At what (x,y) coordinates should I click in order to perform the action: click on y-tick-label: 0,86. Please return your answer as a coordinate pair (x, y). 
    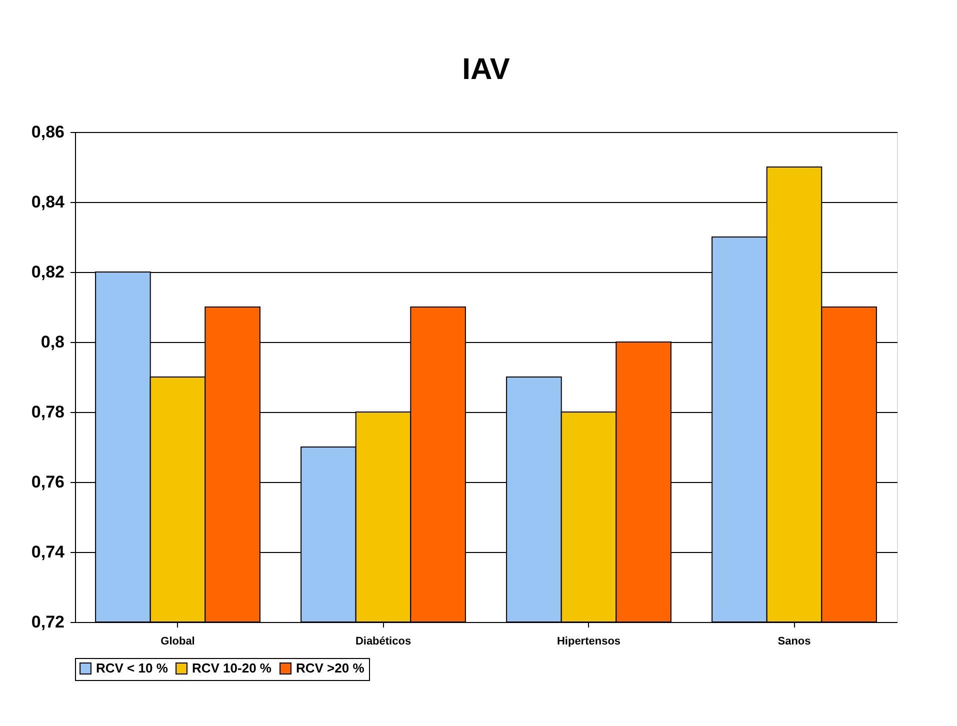
    Looking at the image, I should click on (47, 132).